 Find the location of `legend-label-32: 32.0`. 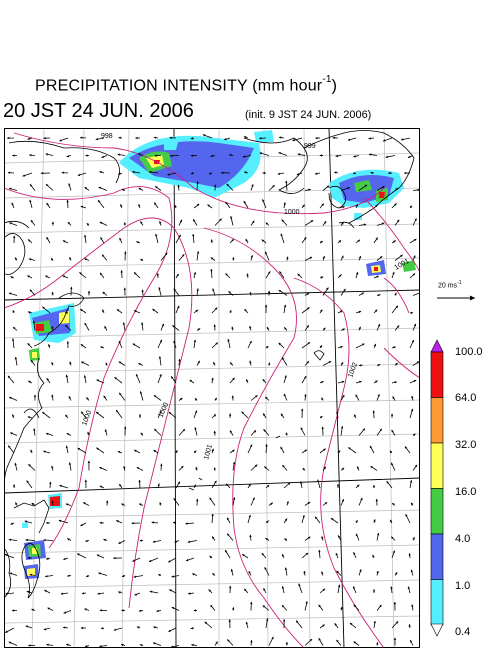

legend-label-32: 32.0 is located at coordinates (466, 445).